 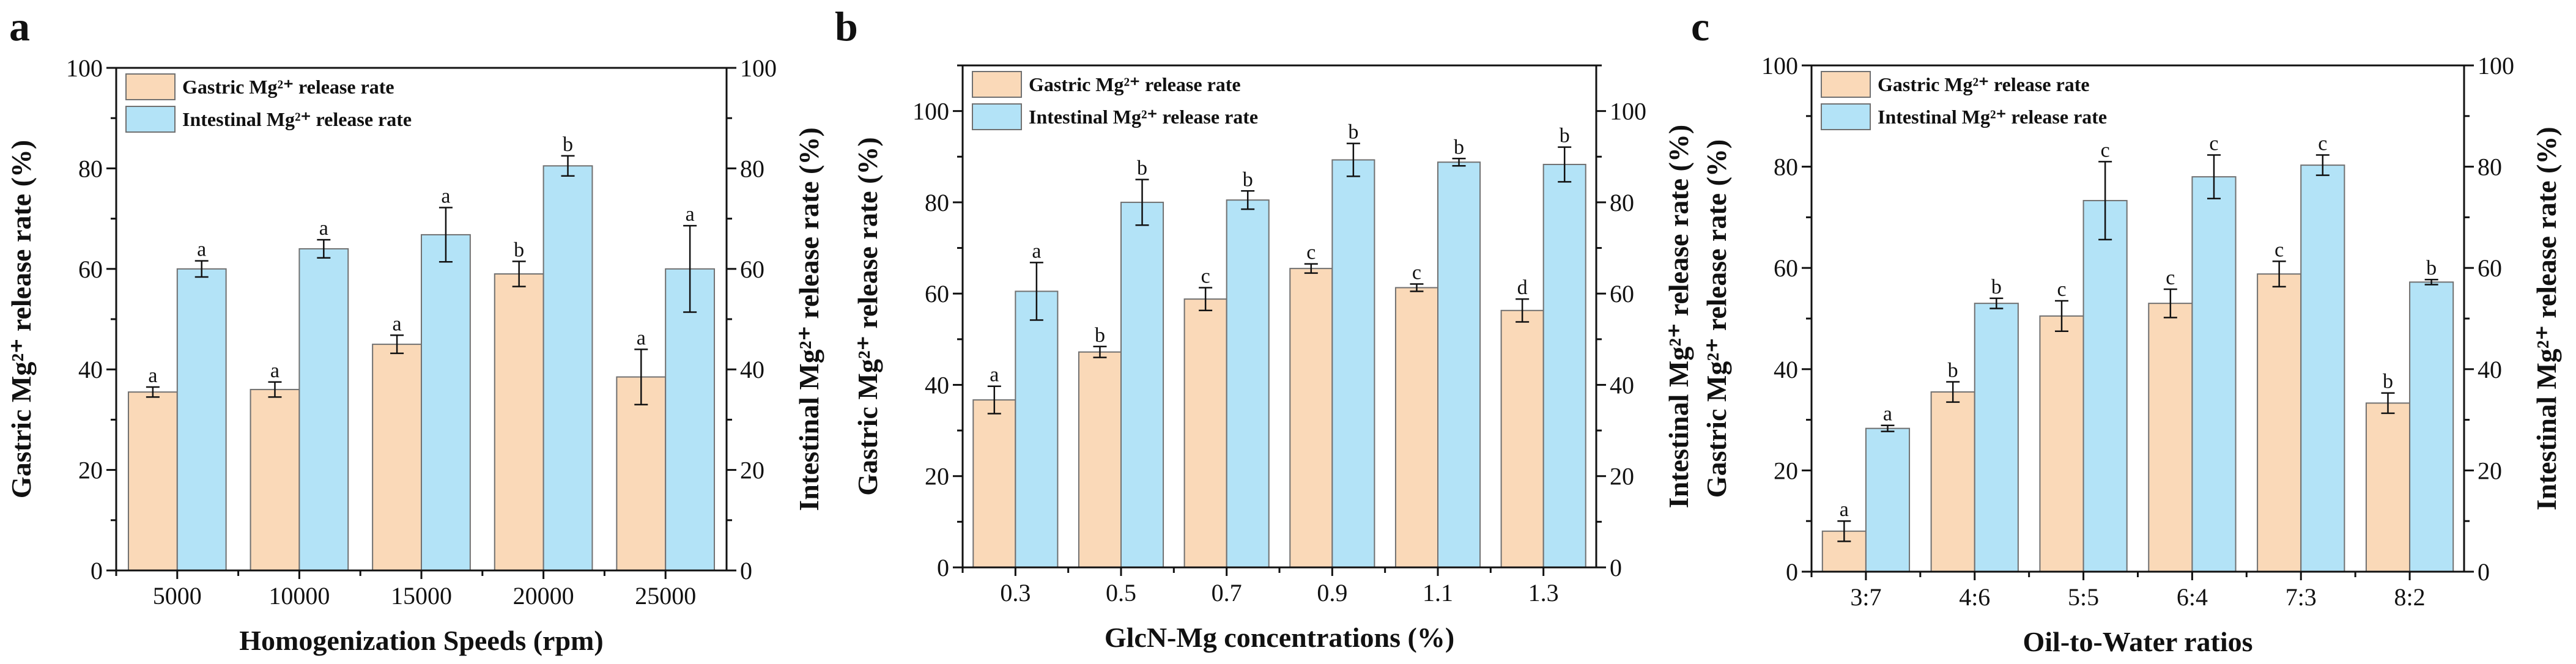 What do you see at coordinates (1332, 593) in the screenshot?
I see `x-tick-label: 0.9` at bounding box center [1332, 593].